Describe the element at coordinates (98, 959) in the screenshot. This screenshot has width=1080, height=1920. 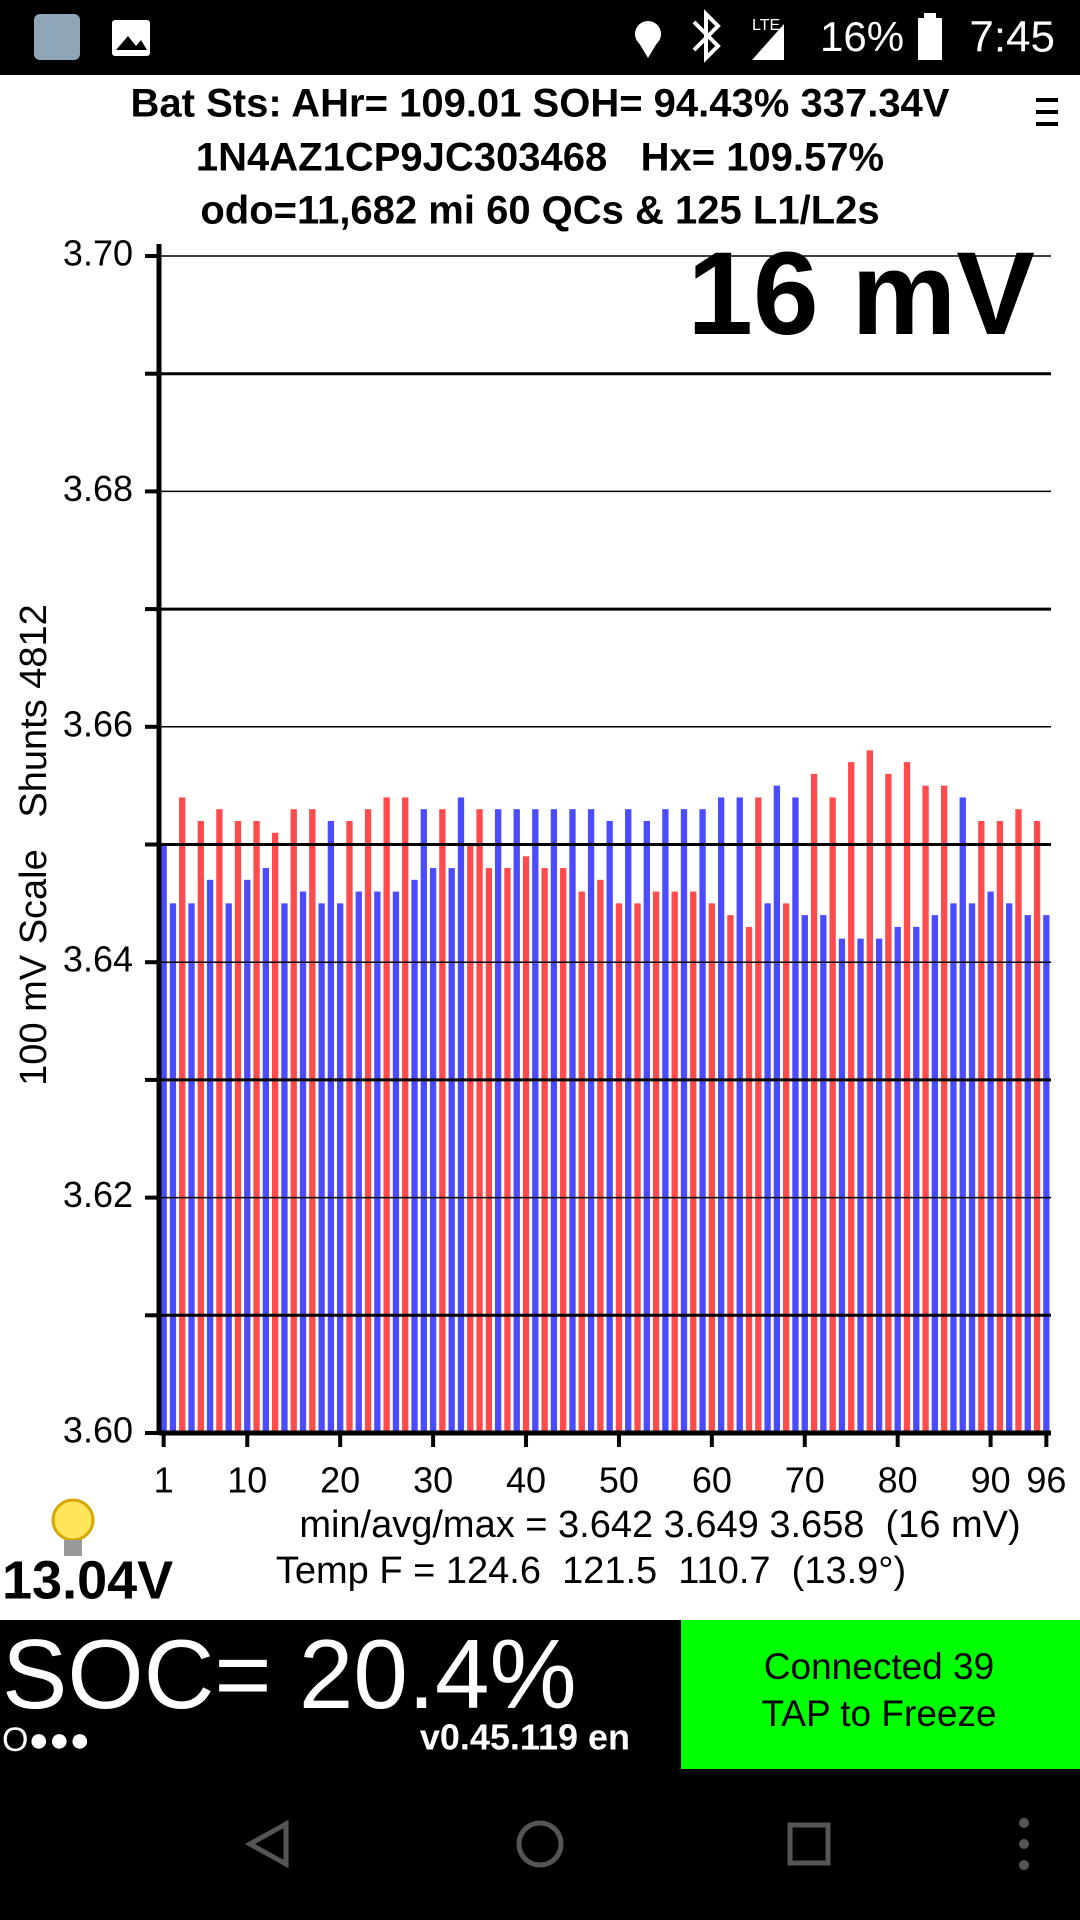
I see `y-tick-label: 3.64` at that location.